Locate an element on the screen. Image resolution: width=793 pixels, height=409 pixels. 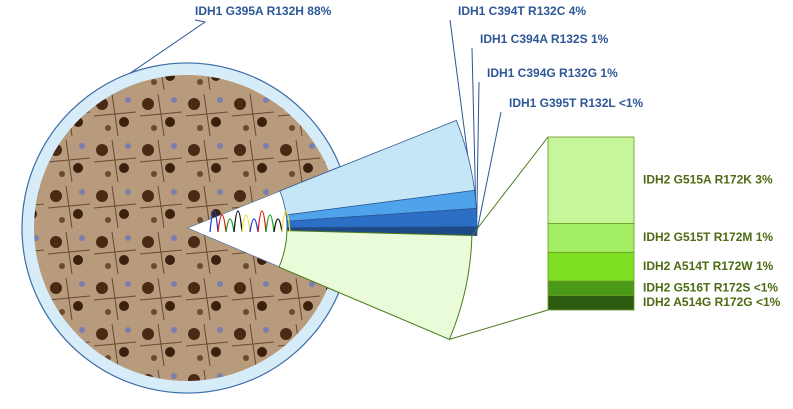
data-label: IDH1 C394A R132S 1% is located at coordinates (544, 39).